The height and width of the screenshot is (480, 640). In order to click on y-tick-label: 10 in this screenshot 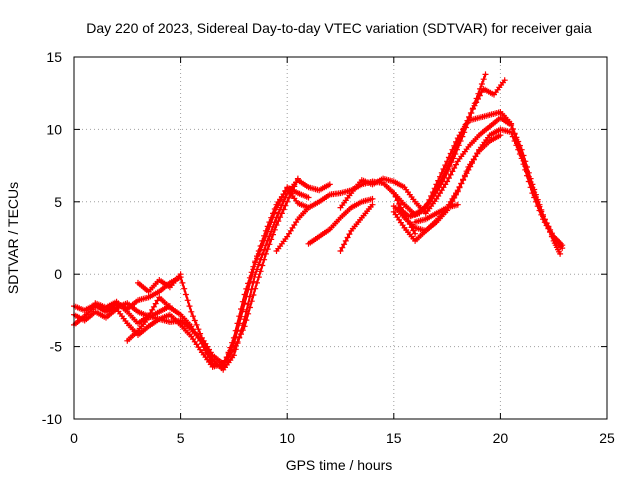, I will do `click(54, 129)`.